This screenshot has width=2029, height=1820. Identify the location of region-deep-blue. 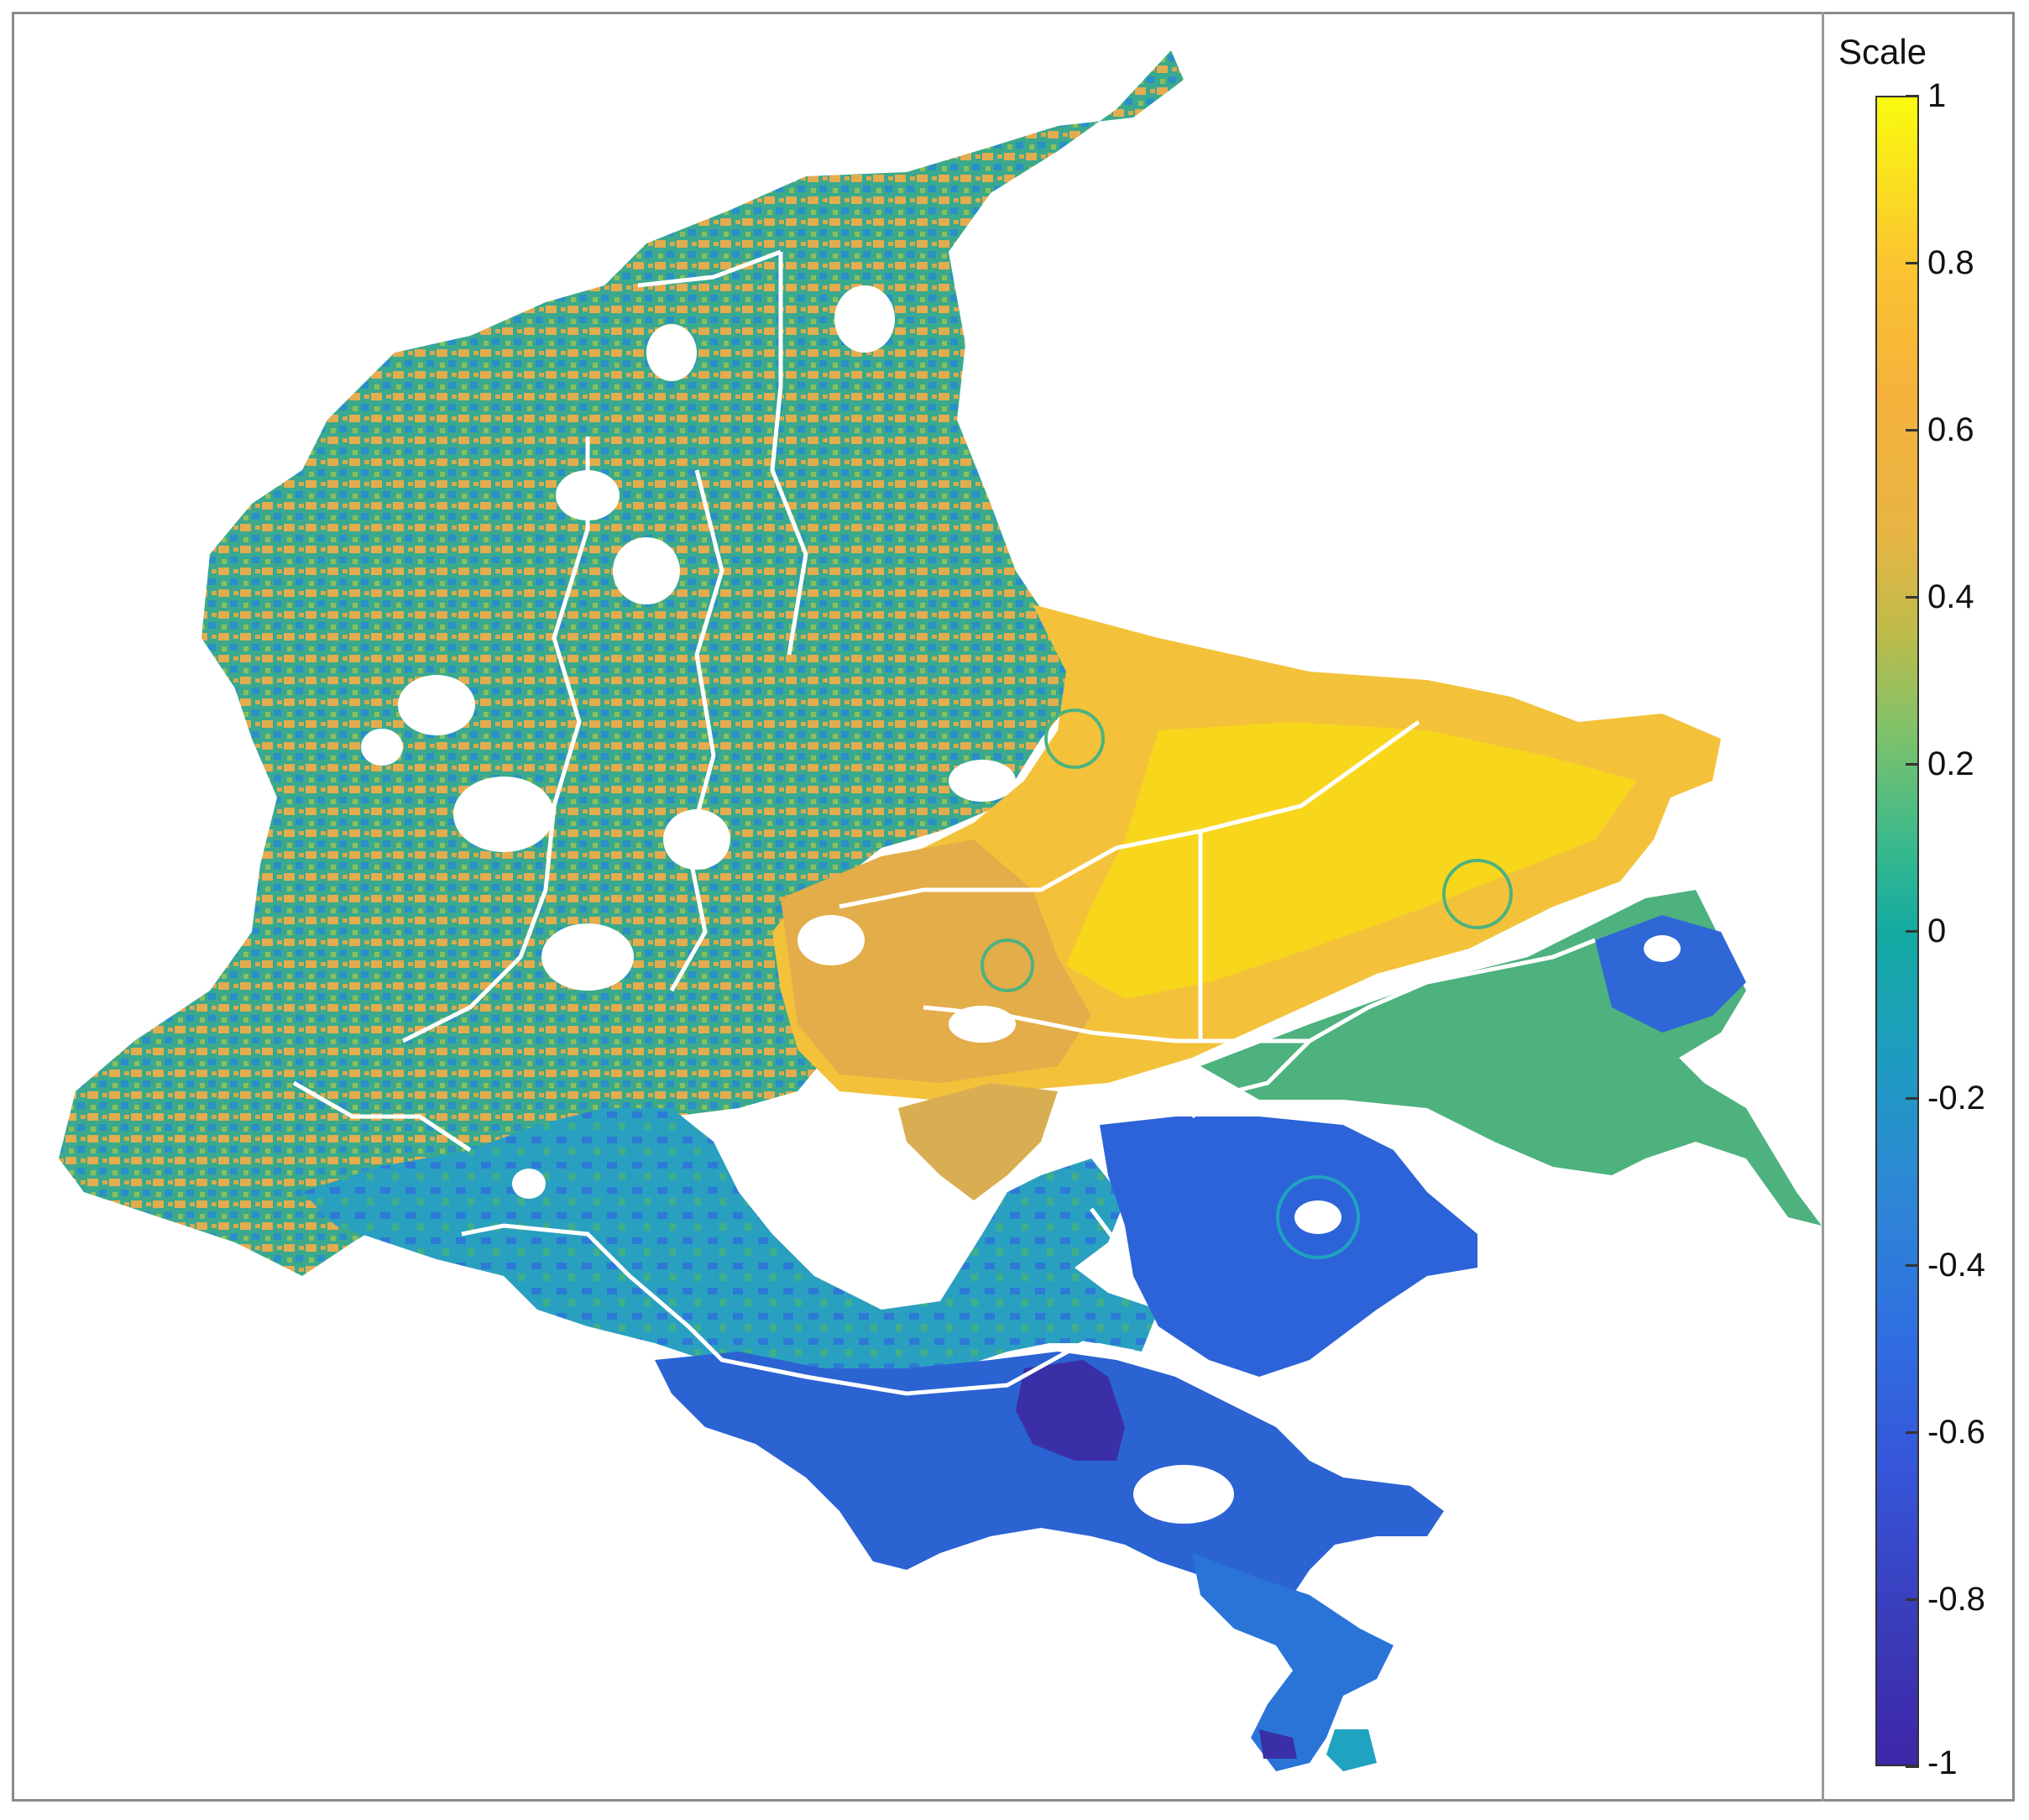
(1070, 1410).